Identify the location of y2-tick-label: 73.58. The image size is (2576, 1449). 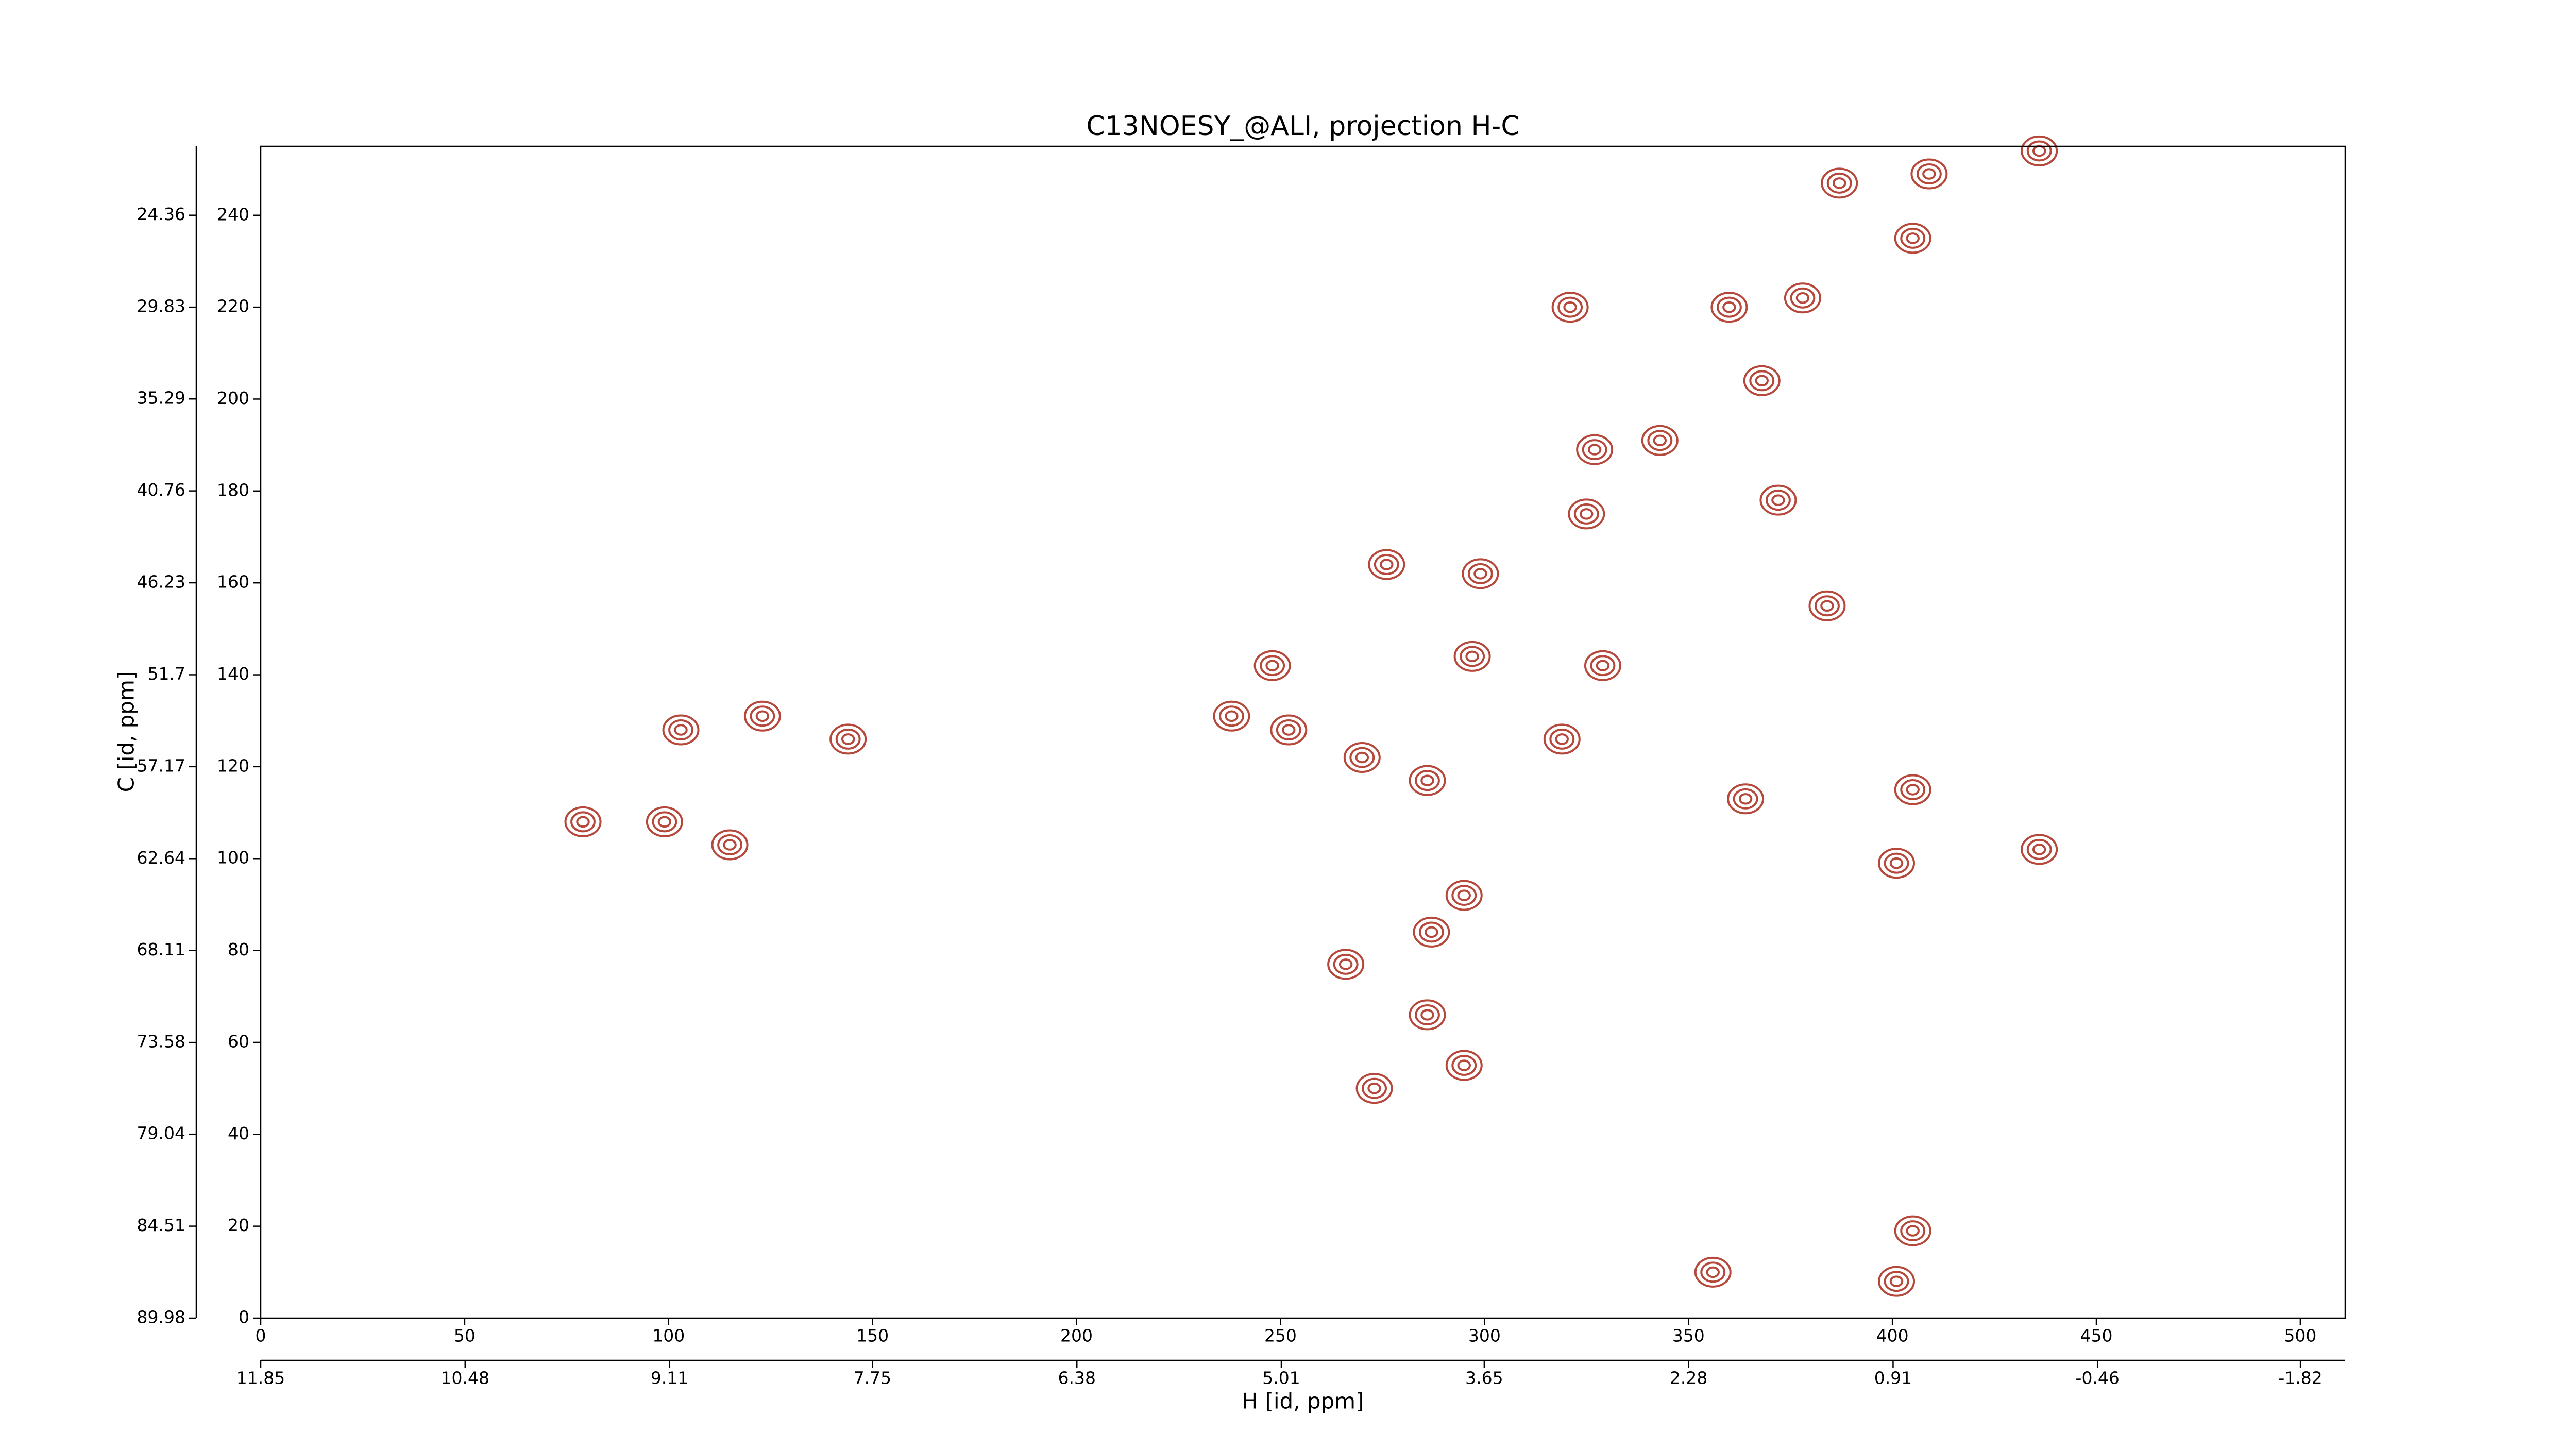
(161, 1042).